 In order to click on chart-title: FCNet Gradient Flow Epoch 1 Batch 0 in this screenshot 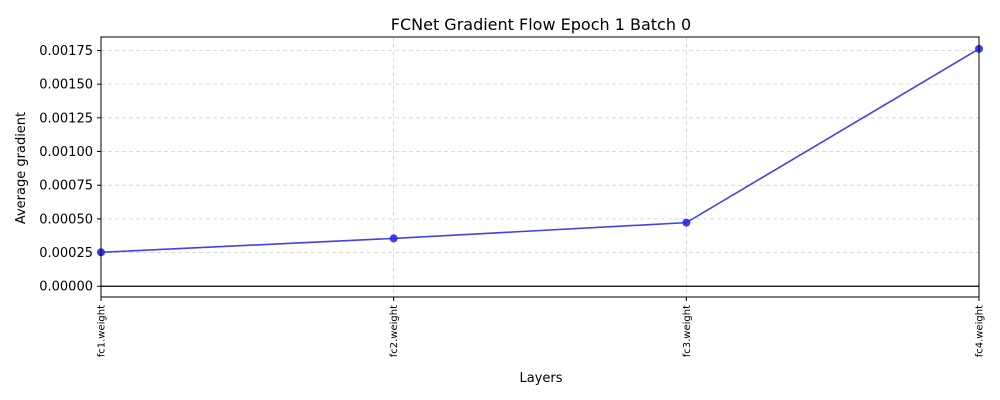, I will do `click(541, 24)`.